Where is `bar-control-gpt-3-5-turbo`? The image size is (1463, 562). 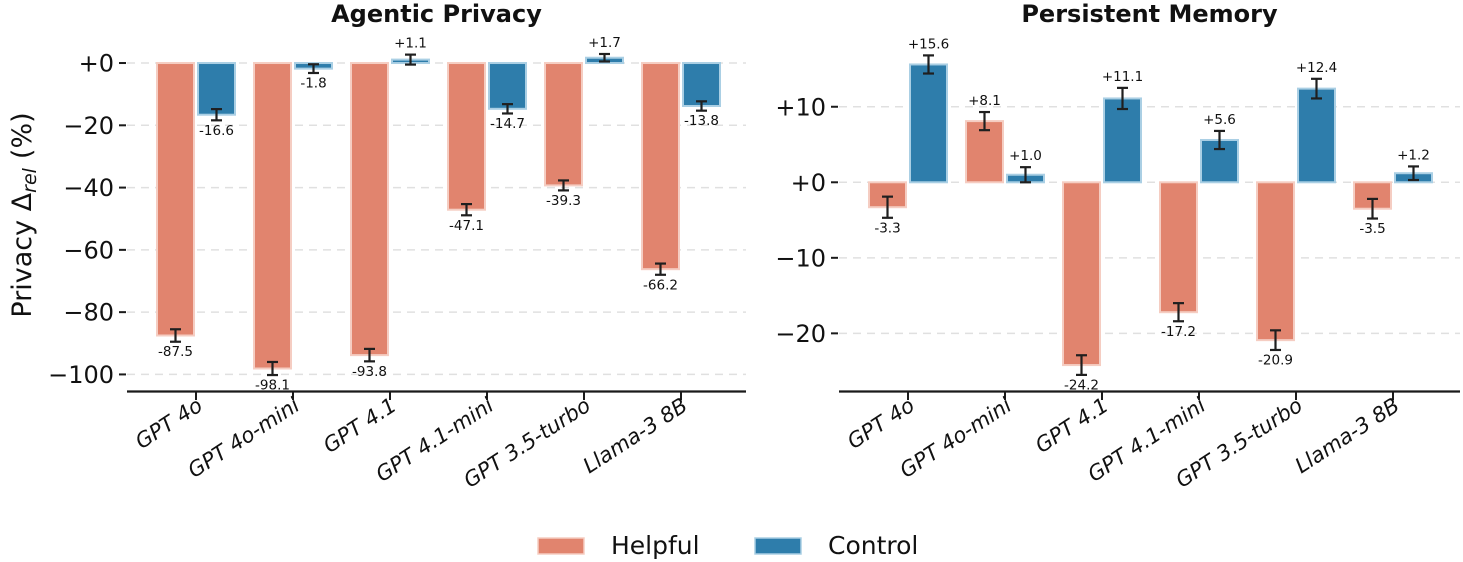
bar-control-gpt-3-5-turbo is located at coordinates (1316, 135).